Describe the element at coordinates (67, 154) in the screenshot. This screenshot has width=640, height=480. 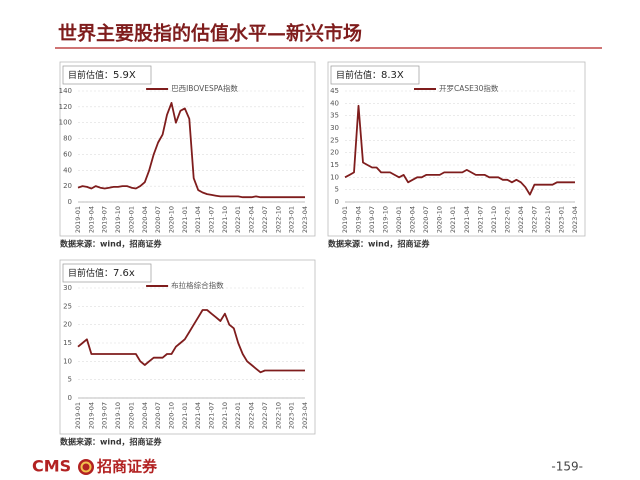
I see `y-tick-label: 60` at that location.